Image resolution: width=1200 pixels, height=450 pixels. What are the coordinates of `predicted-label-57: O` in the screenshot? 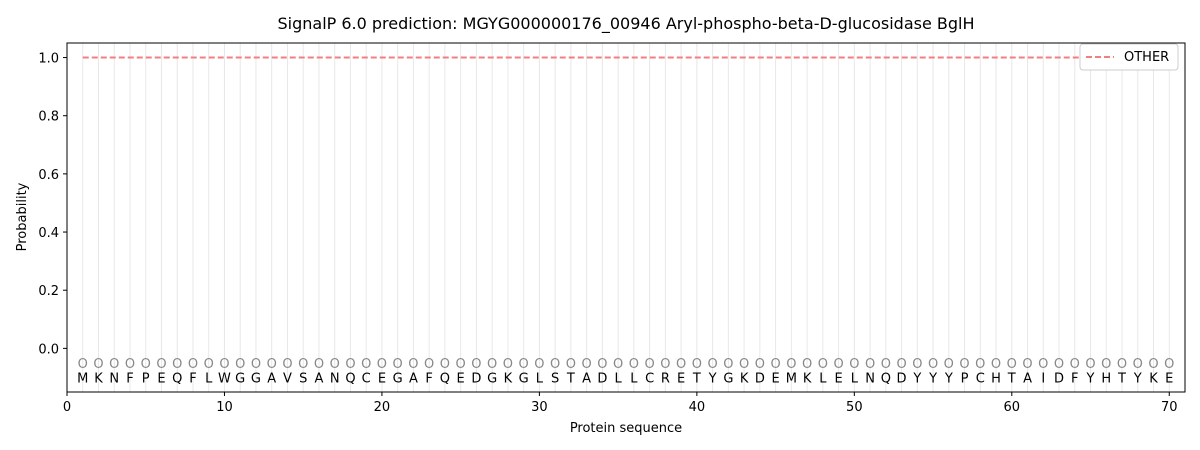 It's located at (964, 364).